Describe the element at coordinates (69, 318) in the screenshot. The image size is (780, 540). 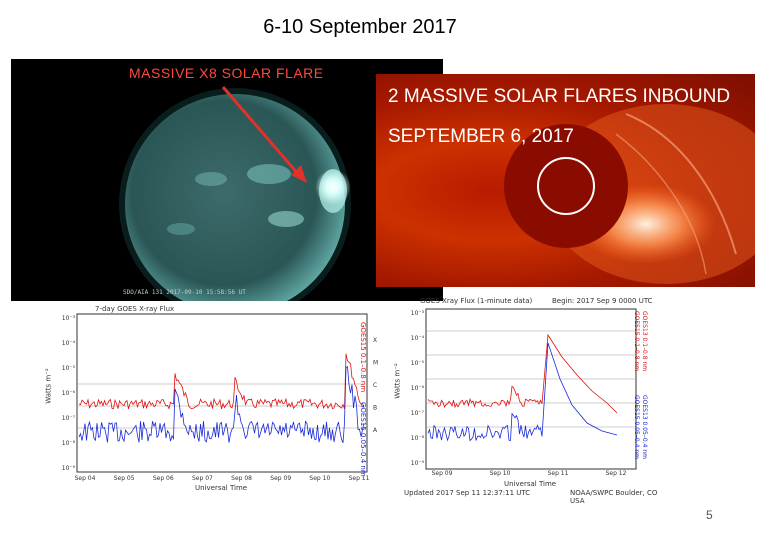
I see `plot-left-ytick-0: 10⁻³` at that location.